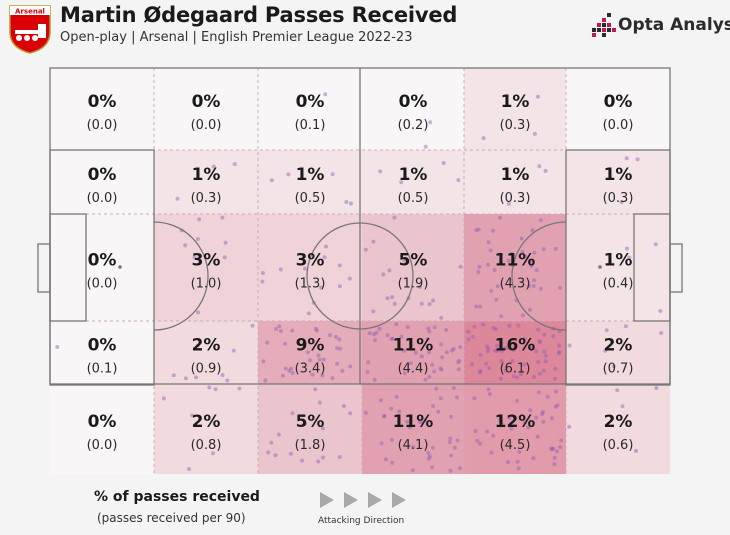 This screenshot has height=535, width=730. I want to click on zone-per90: (0.5), so click(413, 198).